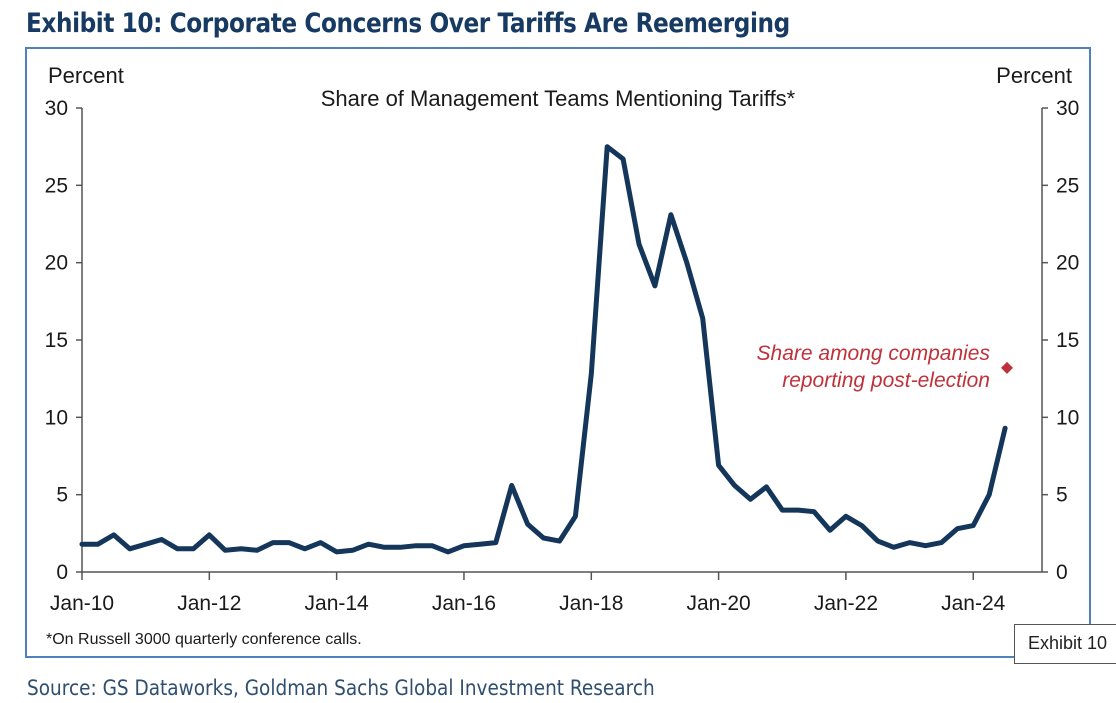 Image resolution: width=1116 pixels, height=703 pixels. What do you see at coordinates (1034, 75) in the screenshot?
I see `right-axis-unit: Percent` at bounding box center [1034, 75].